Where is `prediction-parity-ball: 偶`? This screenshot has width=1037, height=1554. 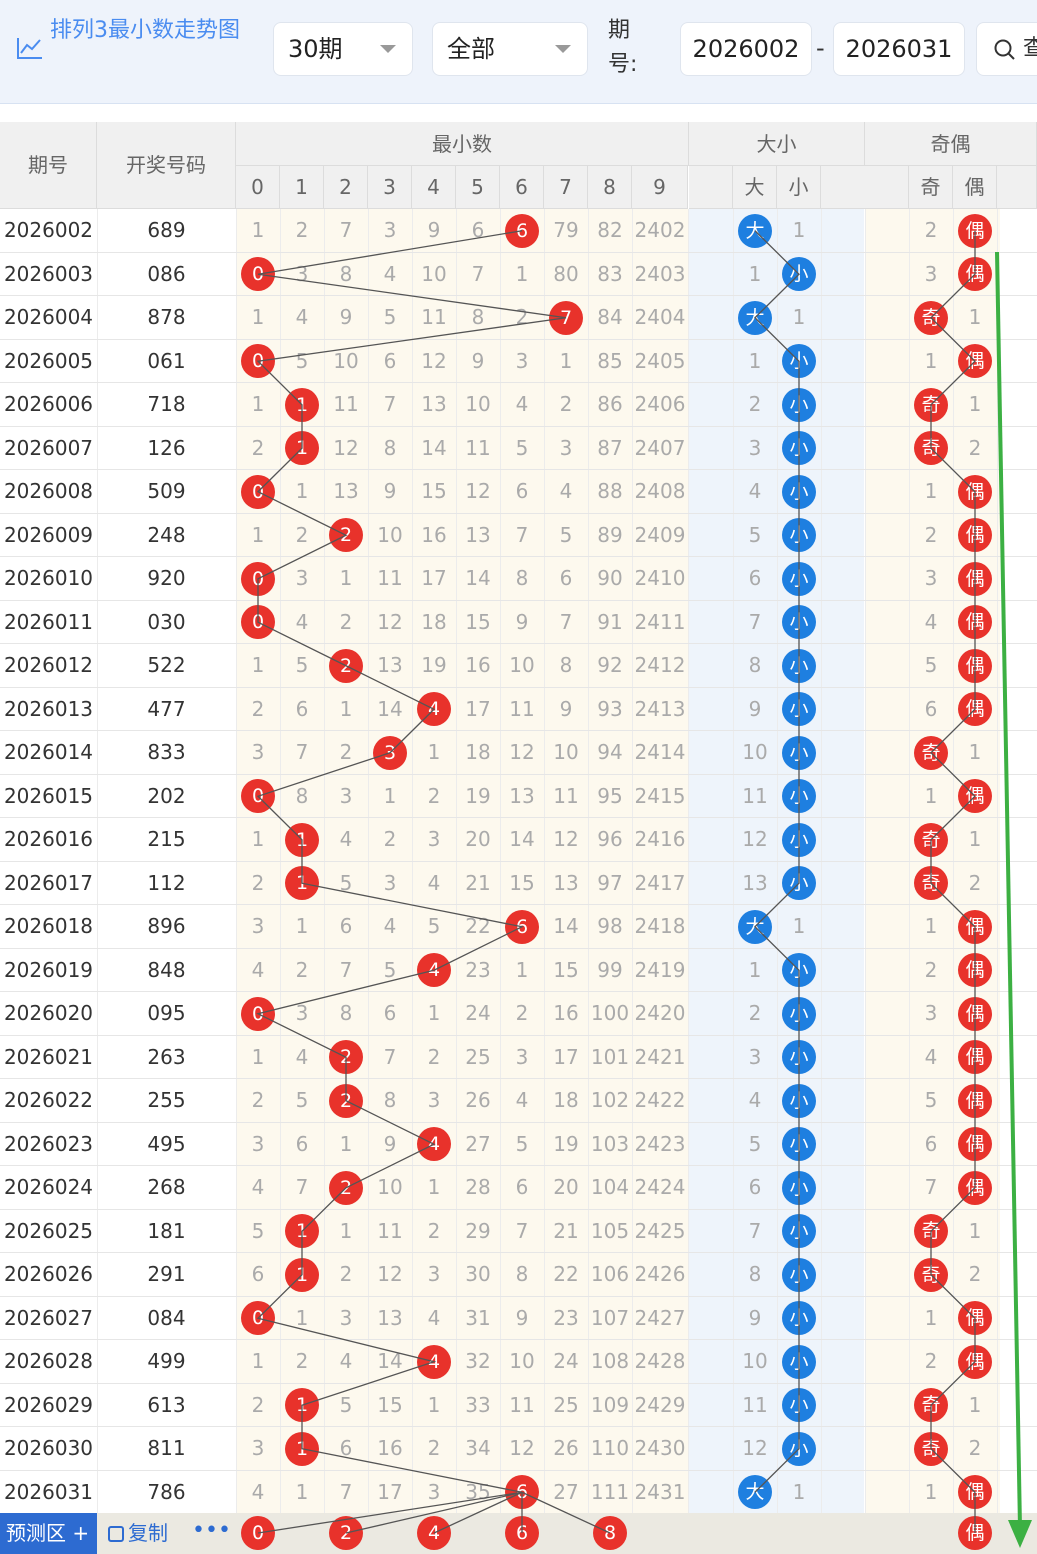
prediction-parity-ball: 偶 is located at coordinates (975, 1533).